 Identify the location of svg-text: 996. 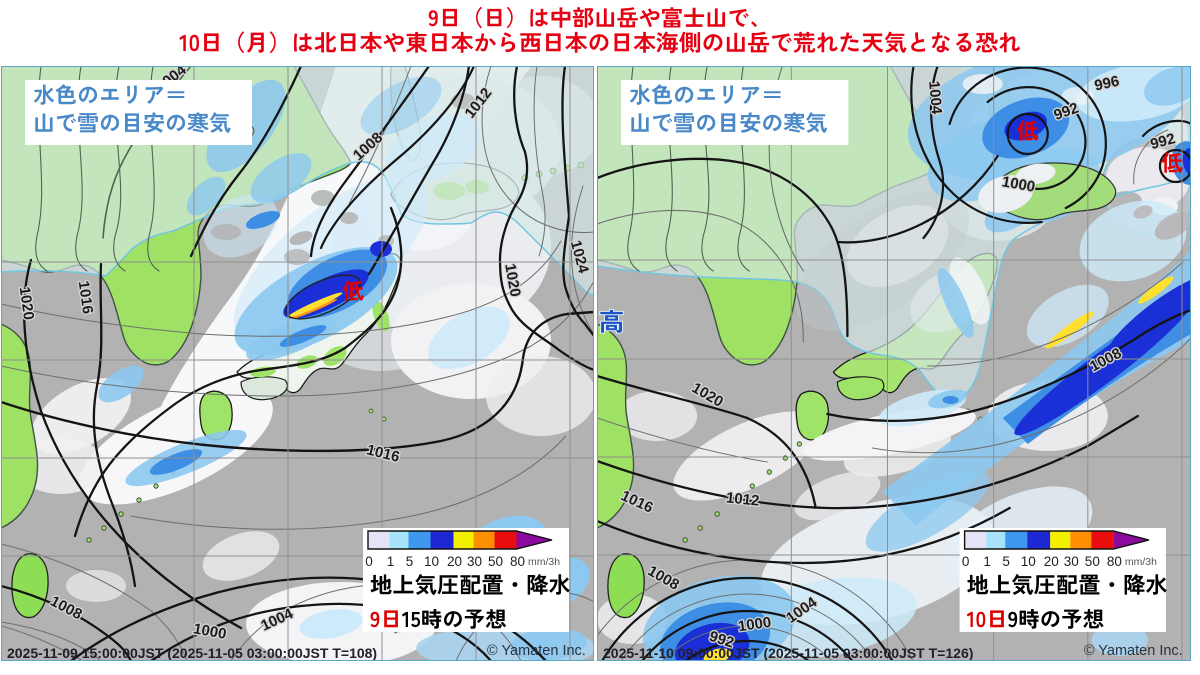
(1107, 84).